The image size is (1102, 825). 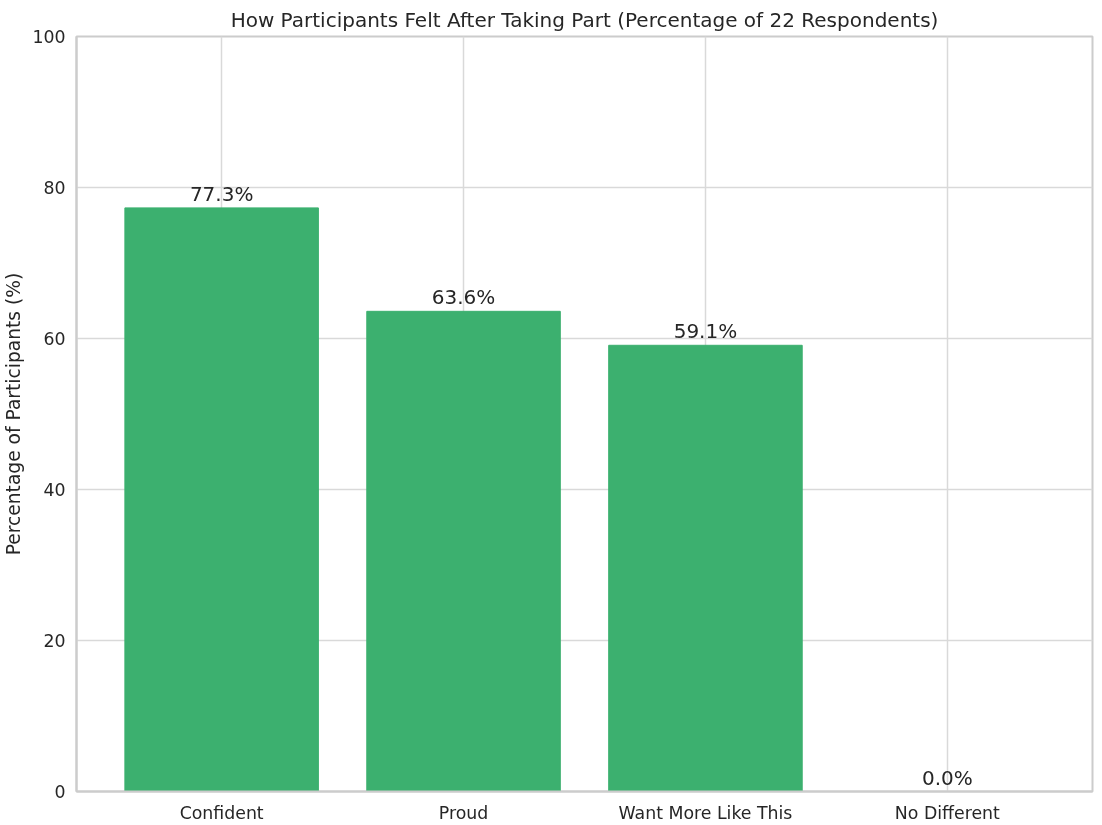 I want to click on data-label: 0.0%, so click(x=947, y=777).